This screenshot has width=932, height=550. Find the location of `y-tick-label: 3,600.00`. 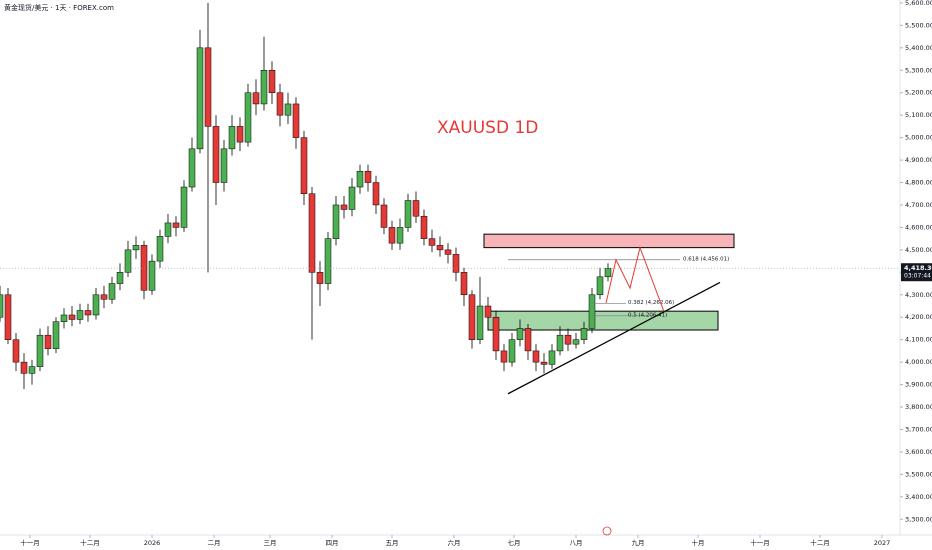

y-tick-label: 3,600.00 is located at coordinates (918, 452).